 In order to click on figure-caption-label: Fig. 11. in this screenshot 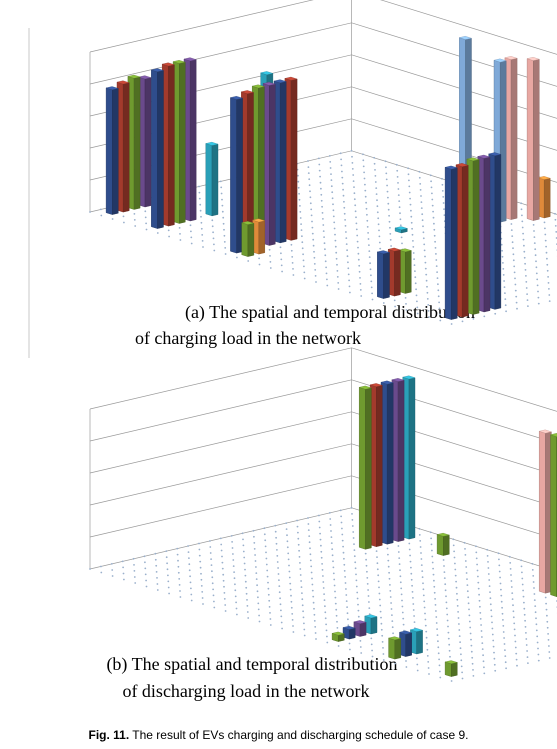, I will do `click(109, 735)`.